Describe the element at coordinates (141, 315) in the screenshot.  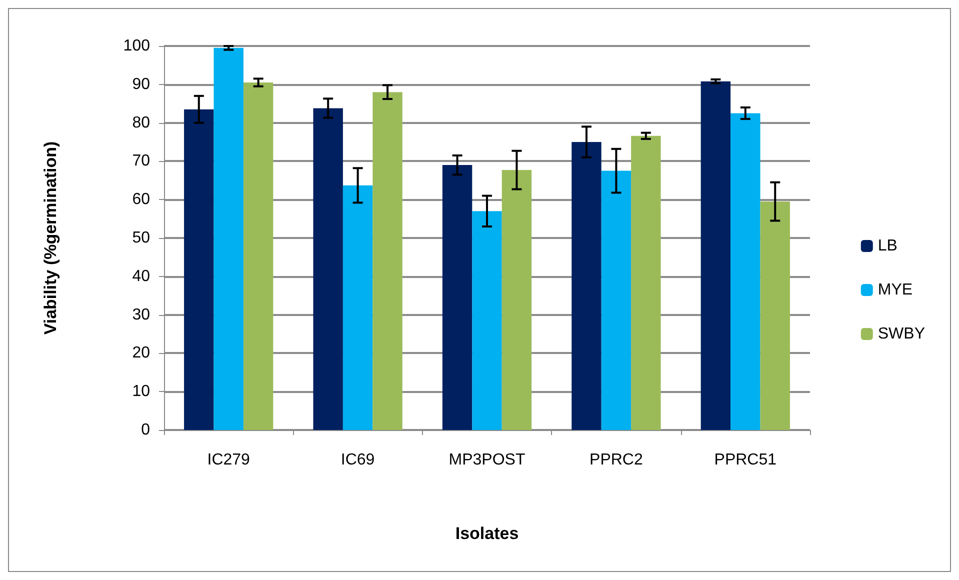
I see `y-tick-label: 30` at that location.